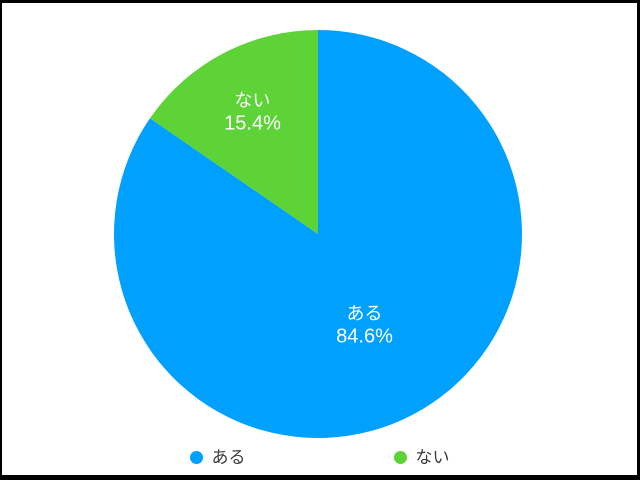 The height and width of the screenshot is (480, 640). Describe the element at coordinates (228, 457) in the screenshot. I see `legend-label-0: ある` at that location.